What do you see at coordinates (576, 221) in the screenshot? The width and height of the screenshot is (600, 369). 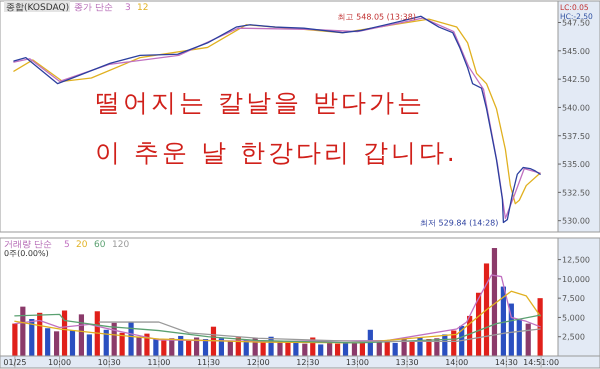 I see `y-tick-label: 530.00` at bounding box center [576, 221].